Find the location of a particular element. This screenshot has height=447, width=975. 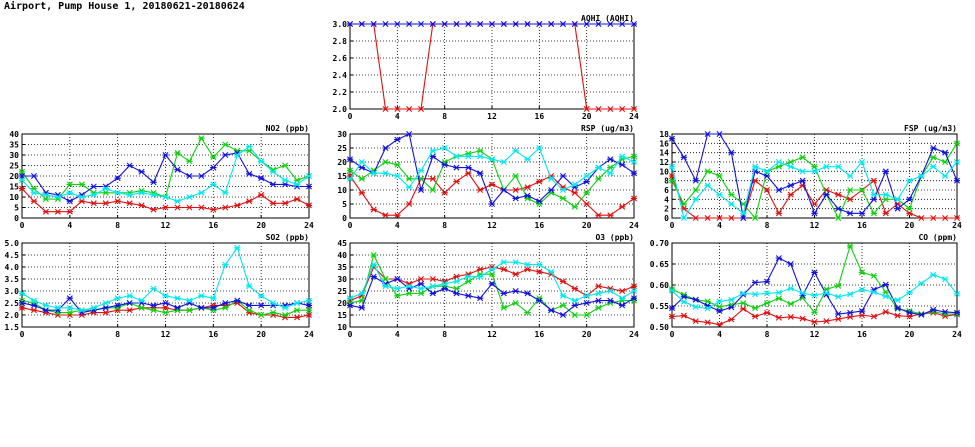

chart-title: FSP (ug/m3) is located at coordinates (930, 128).